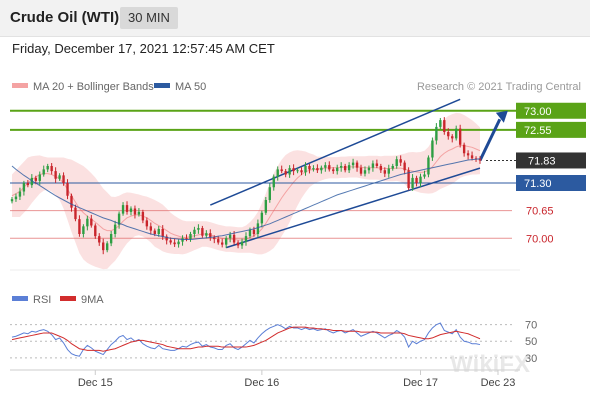 Image resolution: width=590 pixels, height=400 pixels. What do you see at coordinates (353, 208) in the screenshot?
I see `channel-lower` at bounding box center [353, 208].